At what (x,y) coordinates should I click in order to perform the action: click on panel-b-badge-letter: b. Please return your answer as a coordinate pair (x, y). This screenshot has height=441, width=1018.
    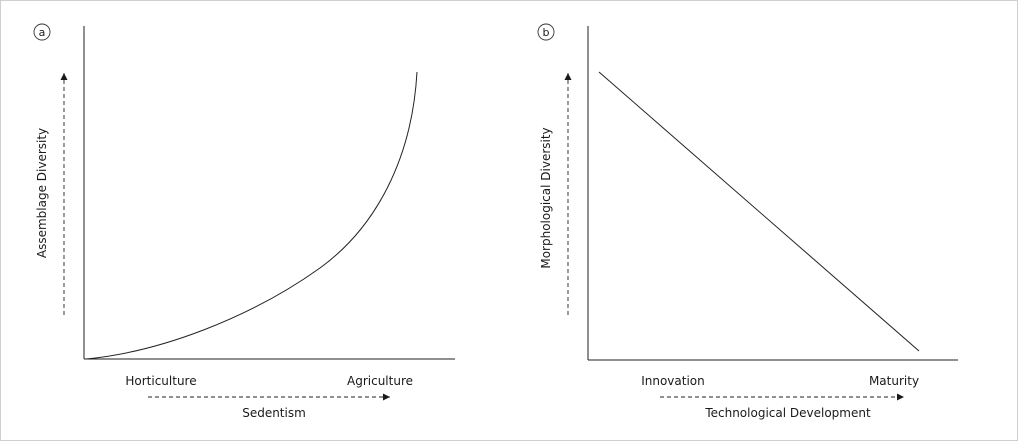
    Looking at the image, I should click on (546, 32).